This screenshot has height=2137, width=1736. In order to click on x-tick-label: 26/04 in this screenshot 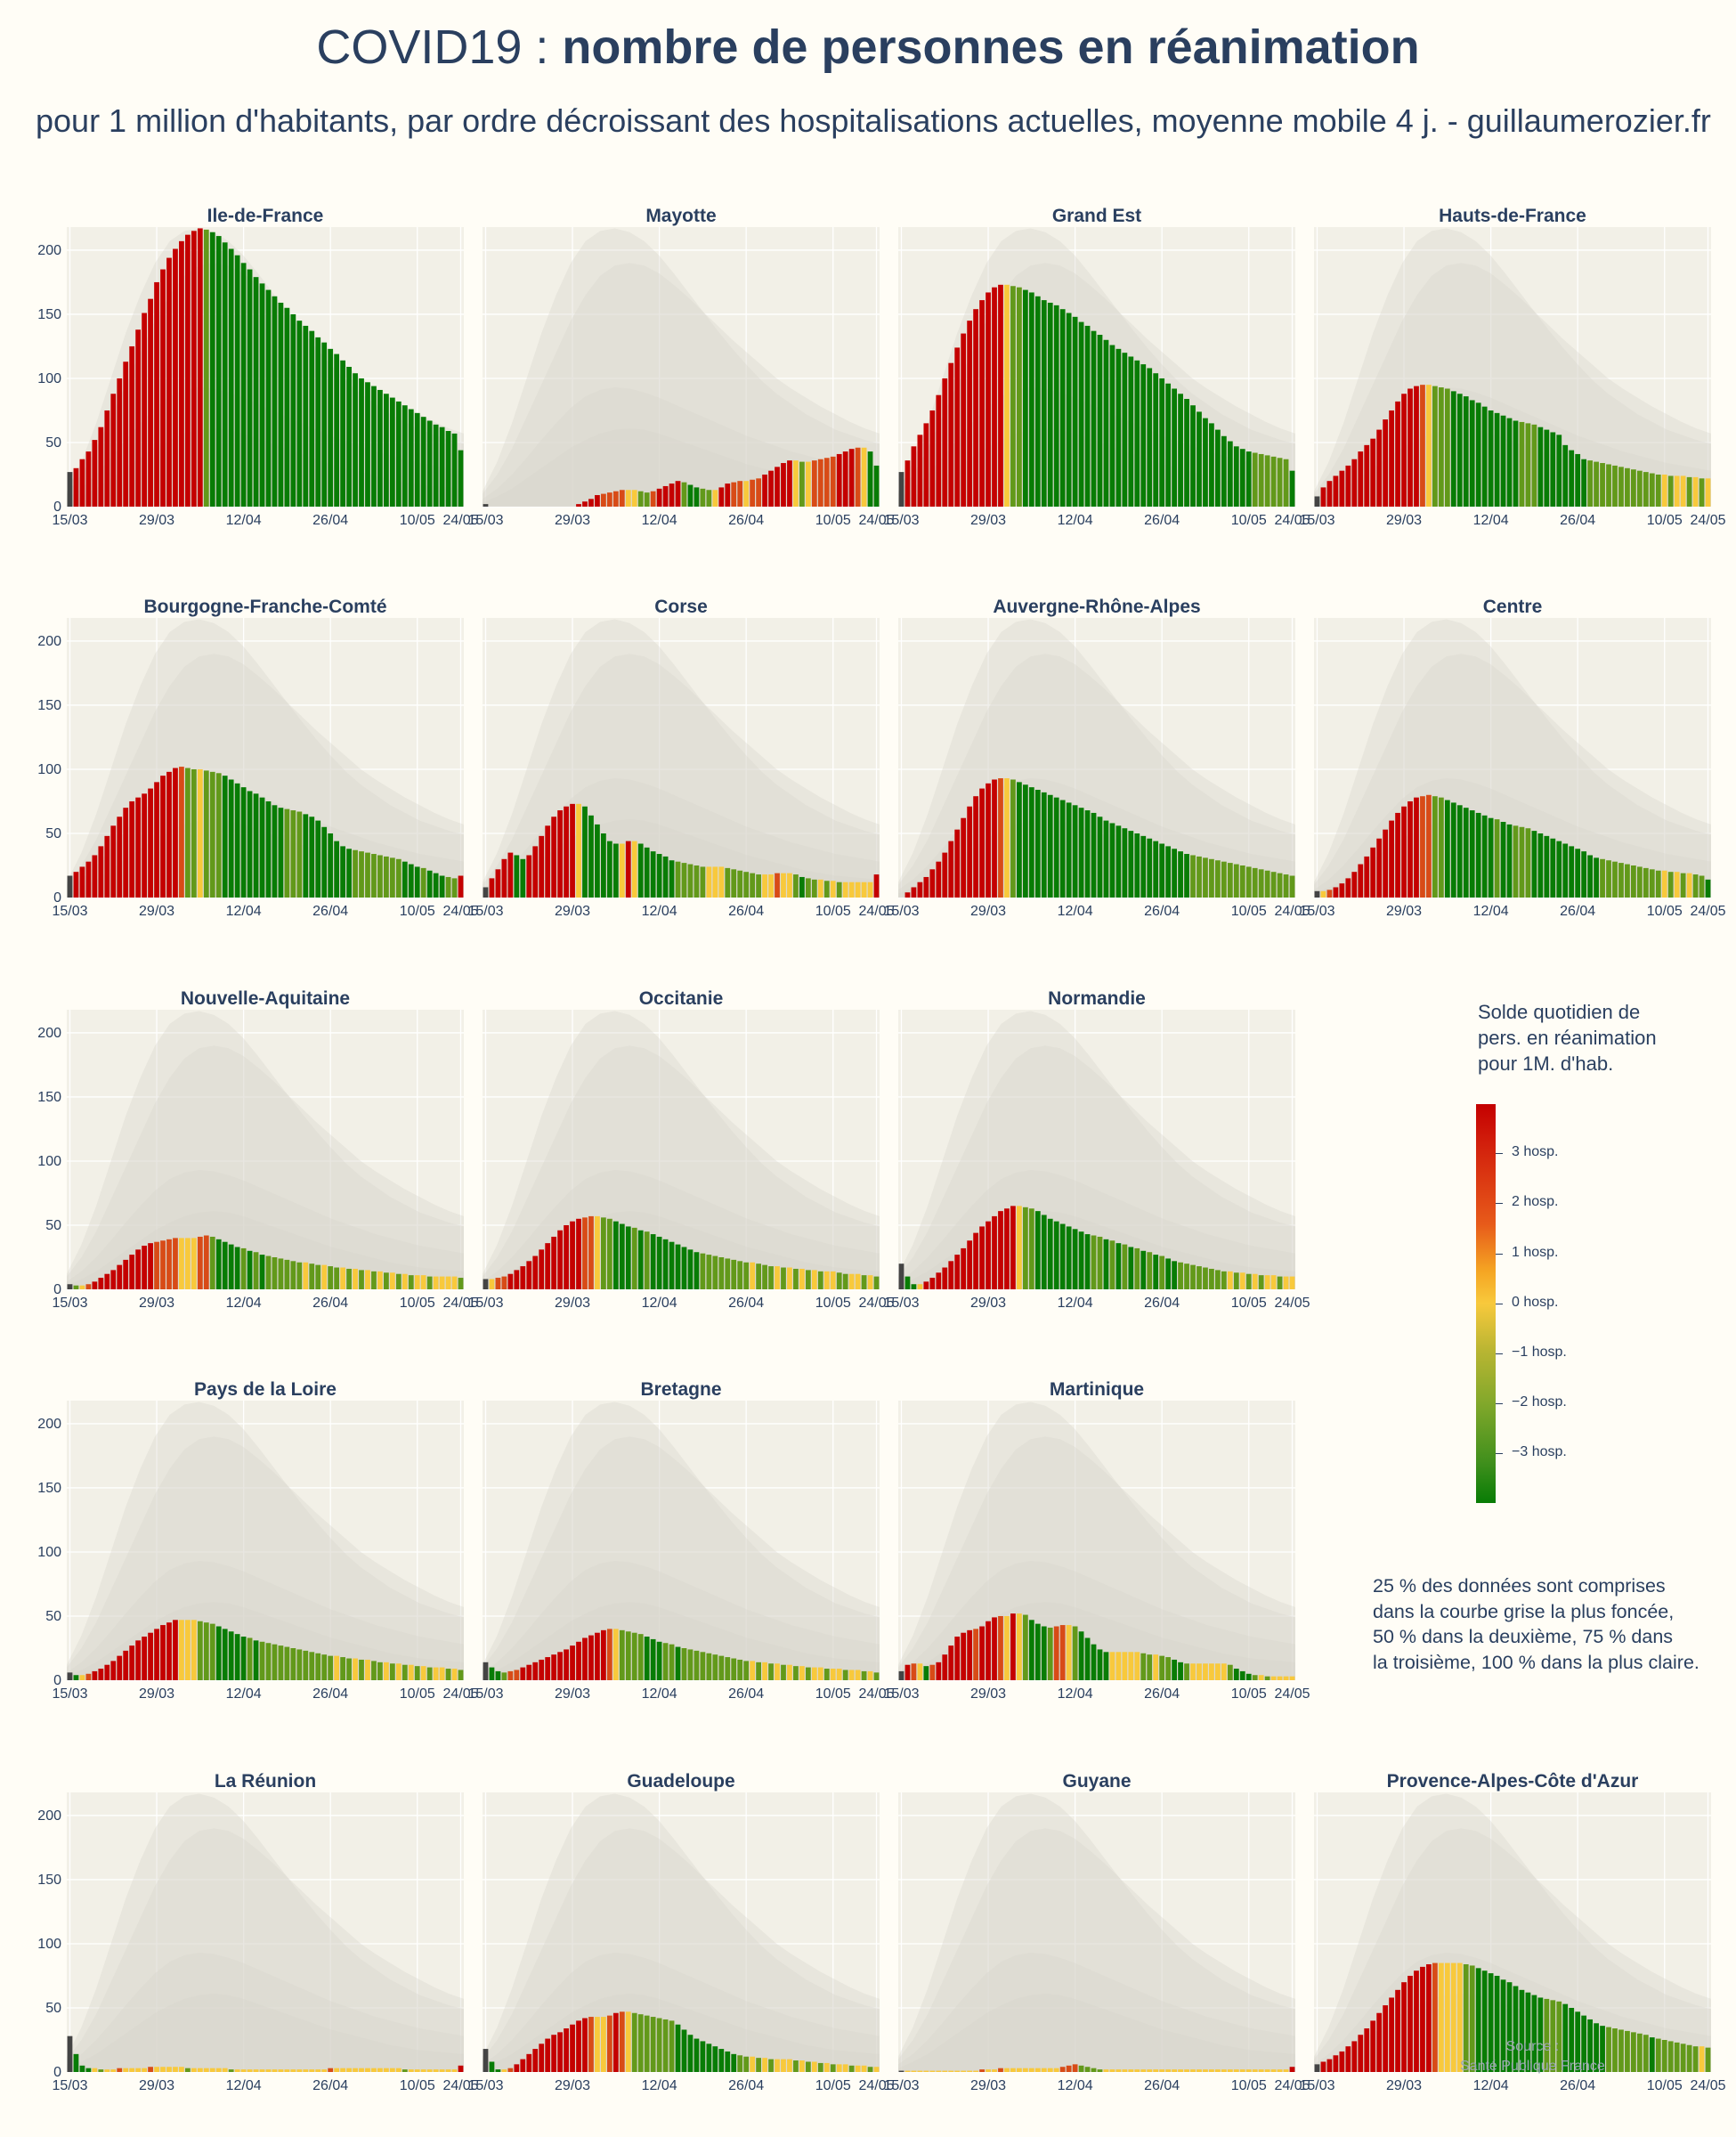, I will do `click(746, 2085)`.